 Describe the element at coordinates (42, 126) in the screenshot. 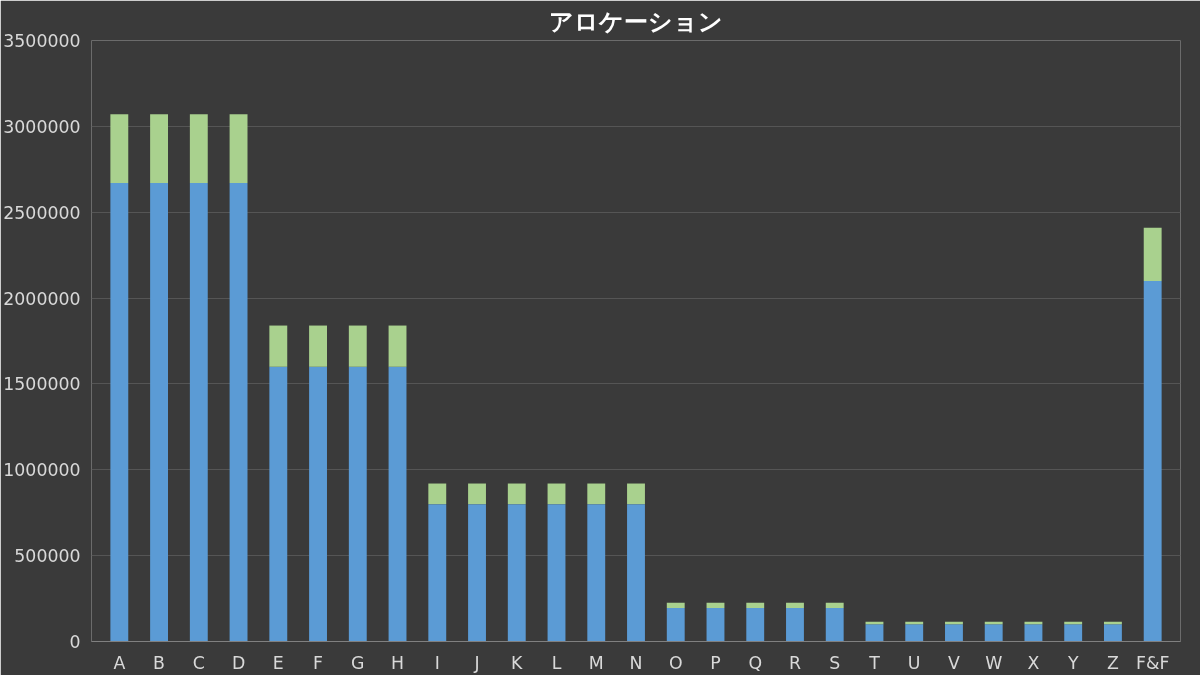

I see `y-tick-label: 3000000` at that location.